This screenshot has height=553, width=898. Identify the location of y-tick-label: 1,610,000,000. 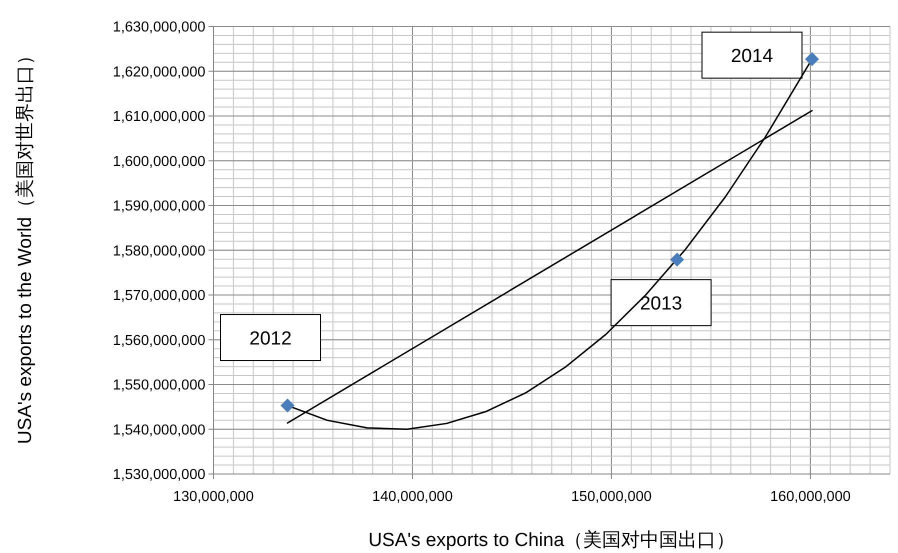
(159, 117).